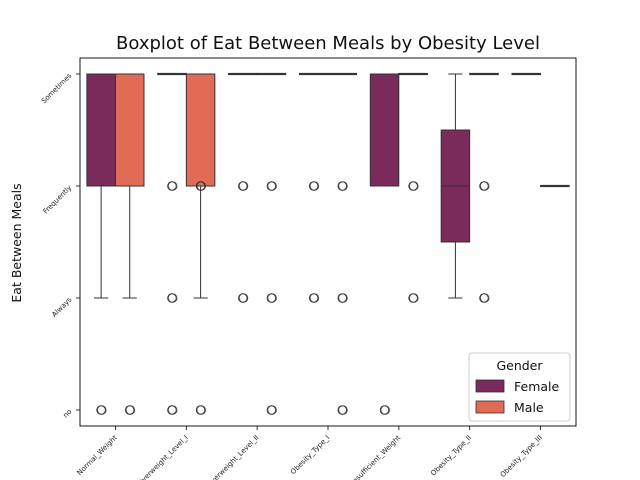 This screenshot has height=480, width=640. I want to click on legend-swatch-male, so click(490, 407).